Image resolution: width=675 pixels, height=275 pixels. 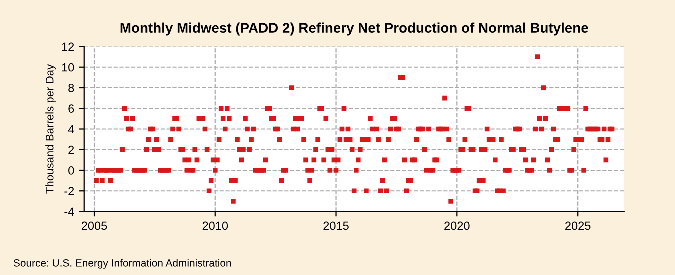 I want to click on x-tick-label: 2010, so click(x=215, y=226).